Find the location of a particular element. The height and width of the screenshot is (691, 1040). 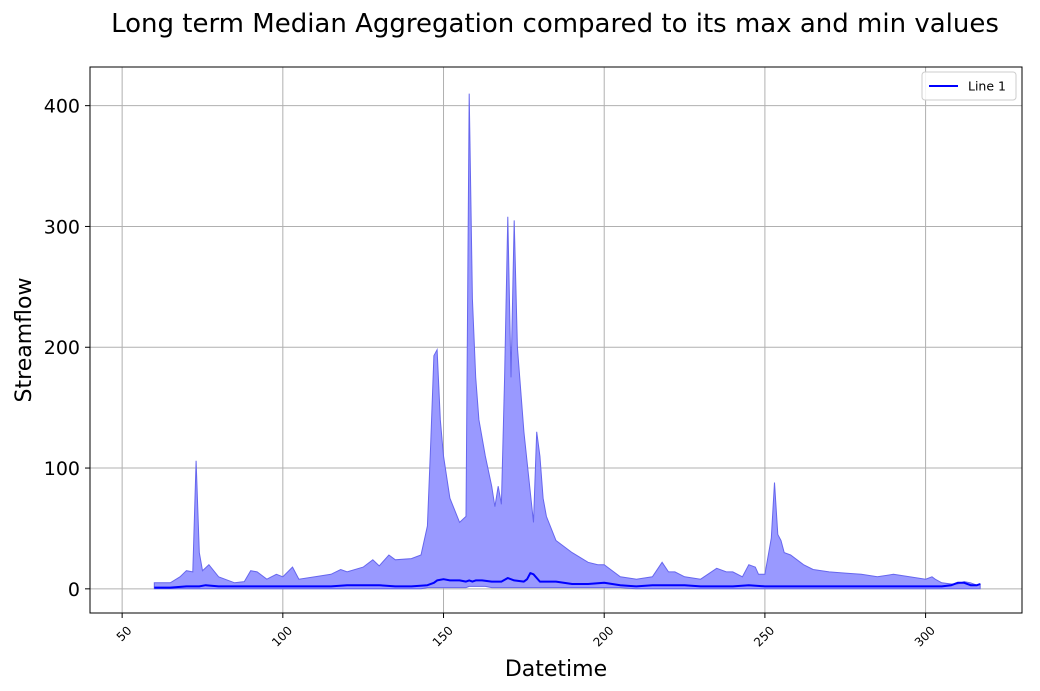

median-line is located at coordinates (567, 580).